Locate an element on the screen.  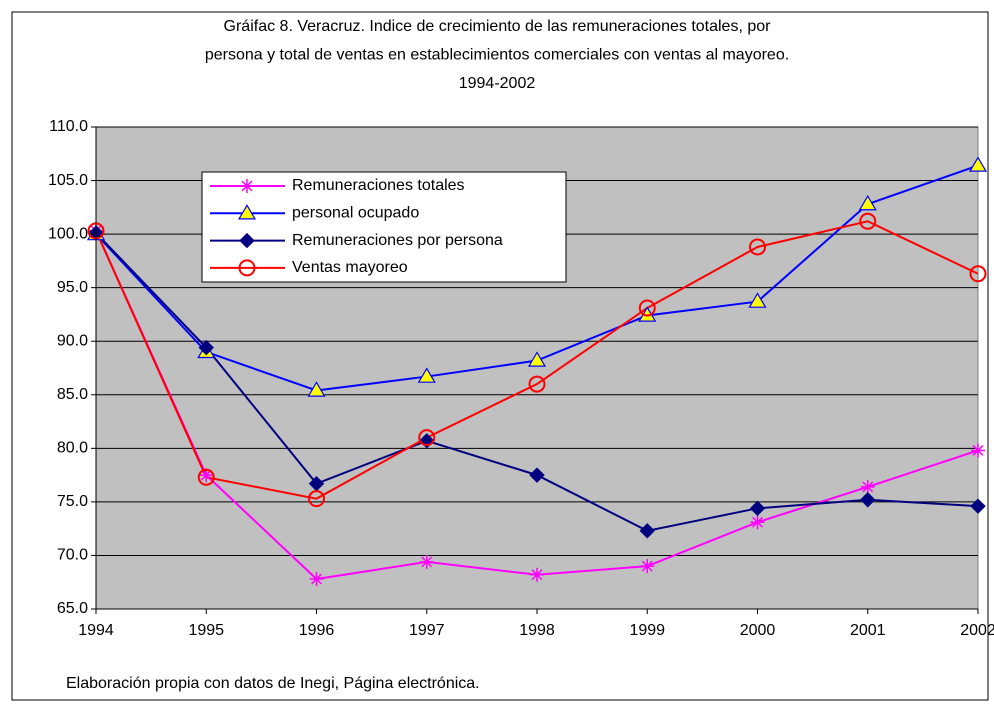
legend-label: Remuneraciones totales is located at coordinates (378, 185).